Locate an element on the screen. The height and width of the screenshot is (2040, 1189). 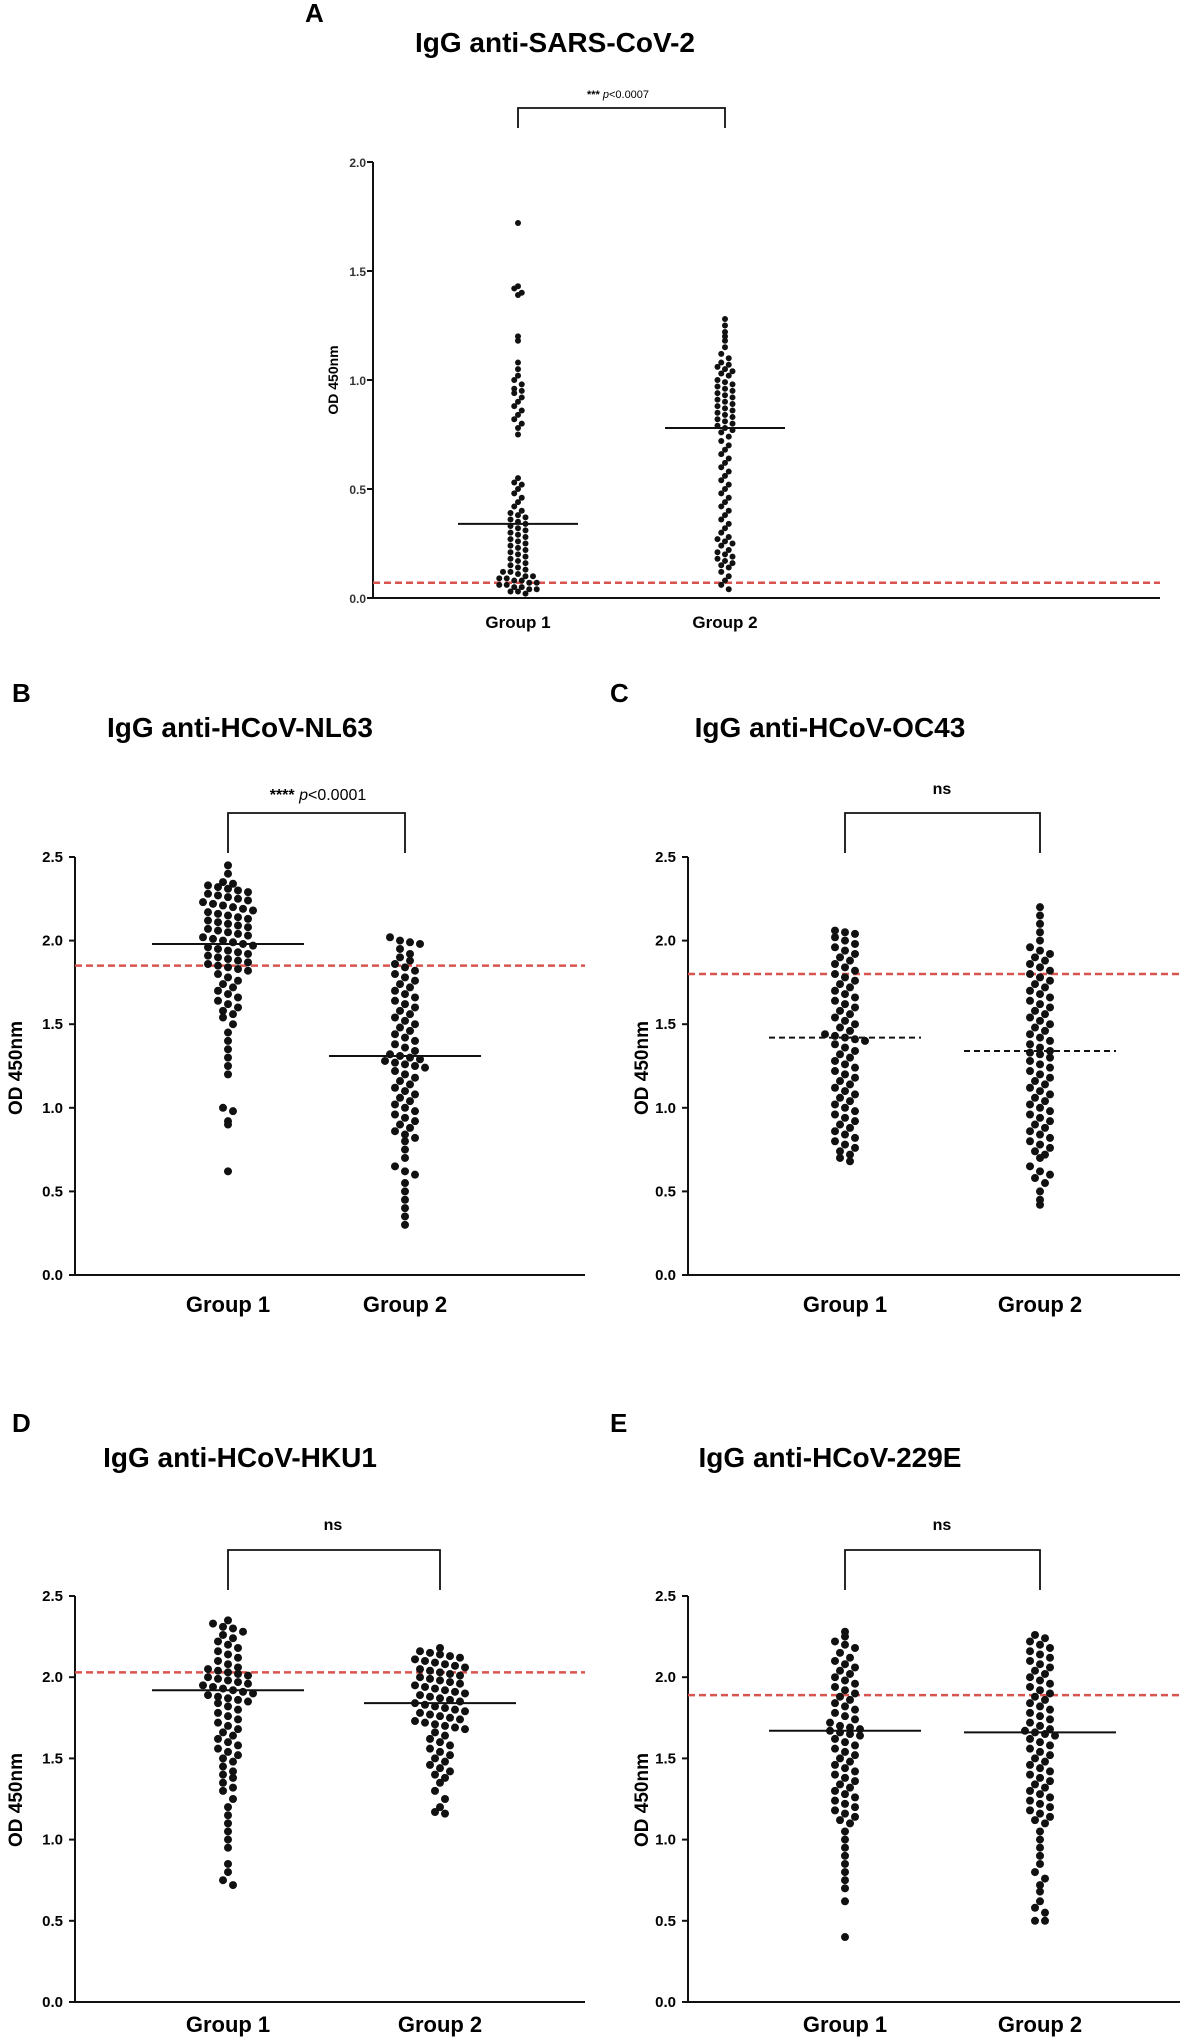
x-category-label: Group 1 is located at coordinates (845, 2024).